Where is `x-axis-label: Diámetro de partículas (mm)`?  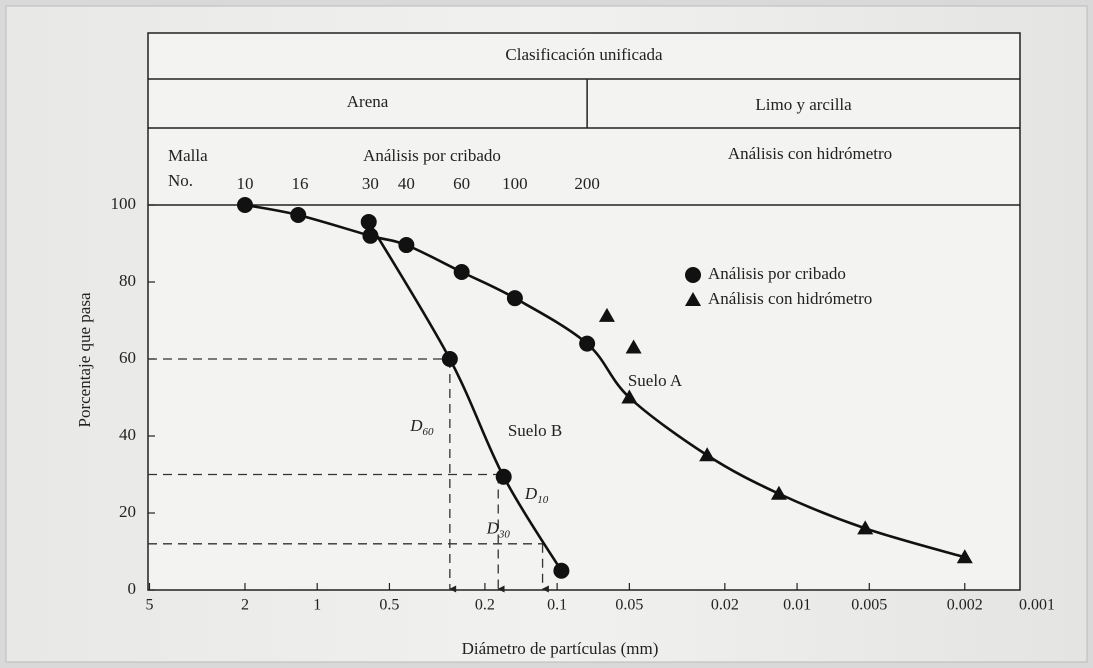 x-axis-label: Diámetro de partículas (mm) is located at coordinates (560, 648).